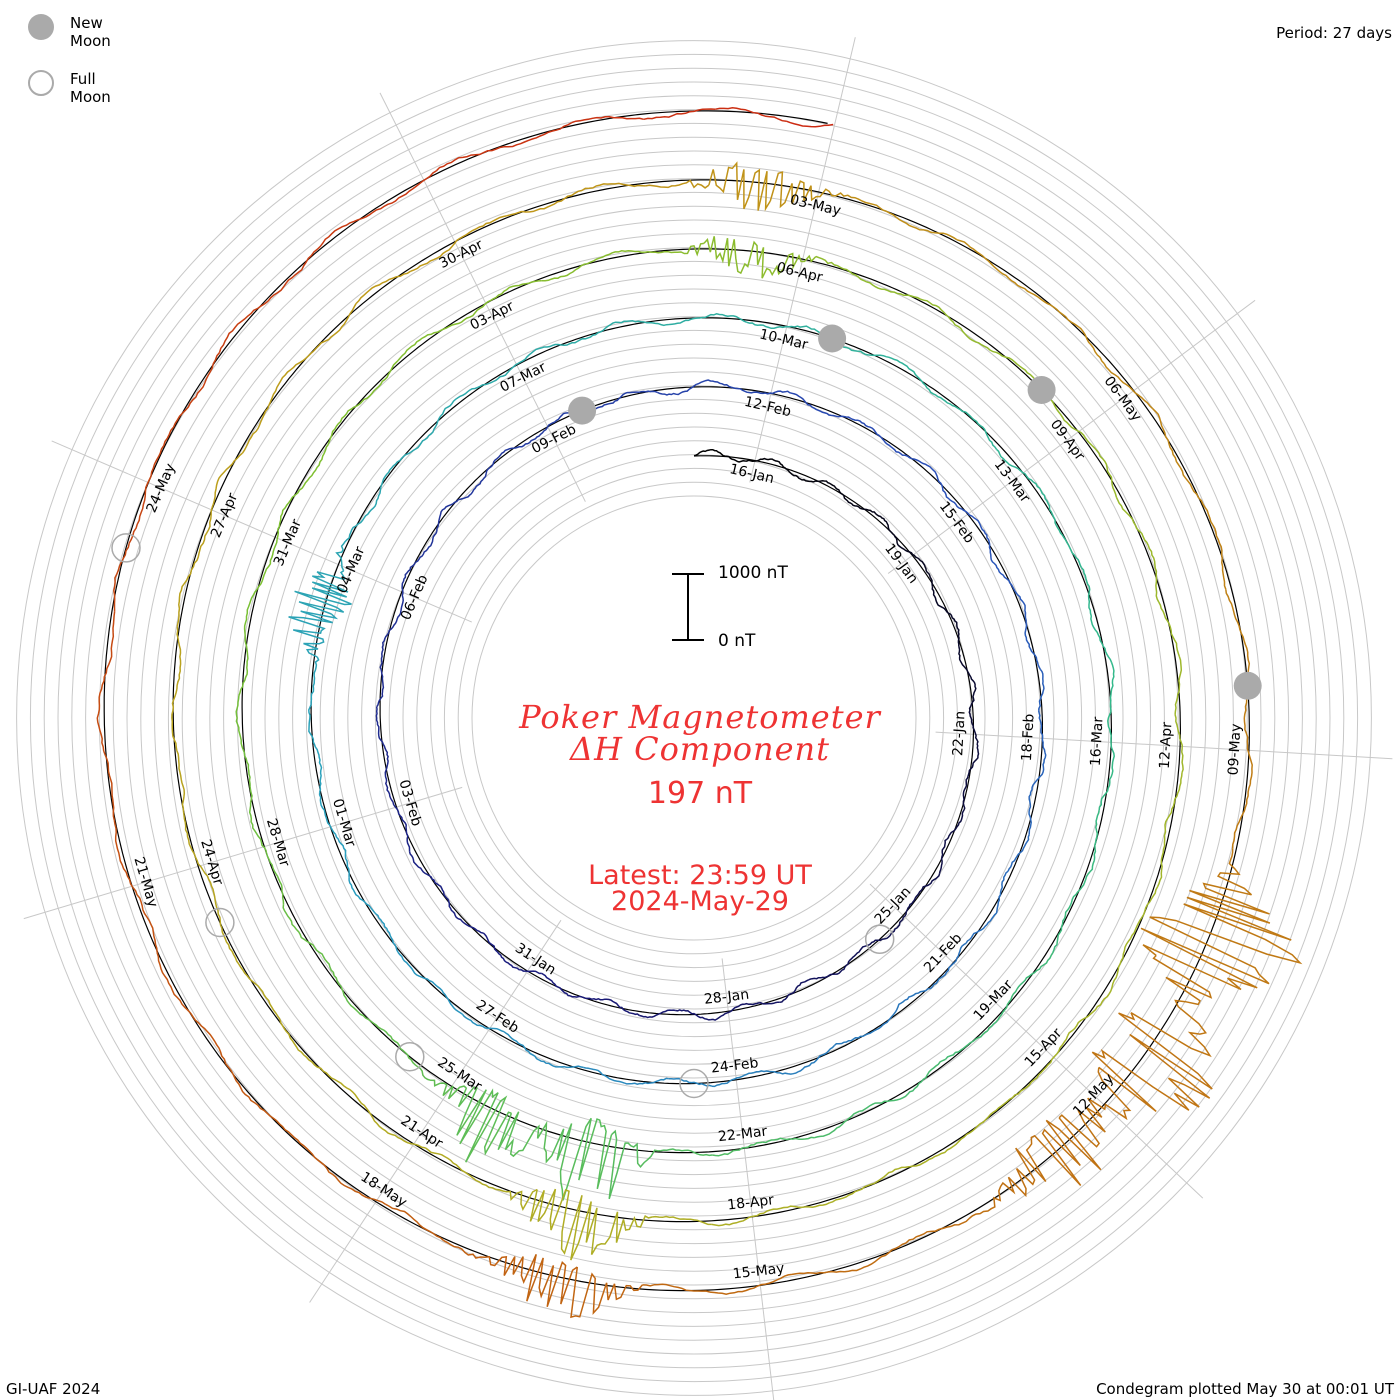 The width and height of the screenshot is (1400, 1400). Describe the element at coordinates (700, 749) in the screenshot. I see `chart-title-line2: ΔH Component` at that location.